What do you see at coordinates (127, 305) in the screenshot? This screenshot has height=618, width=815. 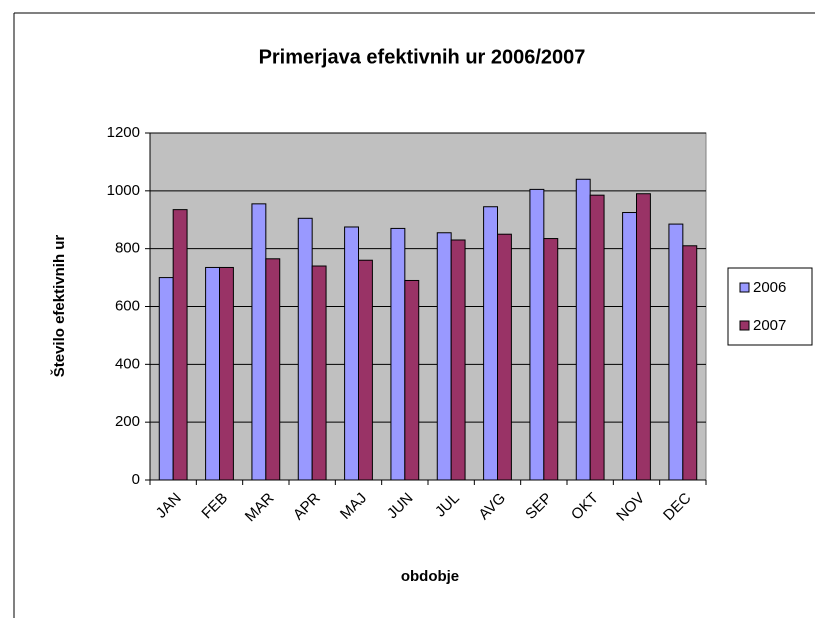 I see `y-tick-label: 600` at bounding box center [127, 305].